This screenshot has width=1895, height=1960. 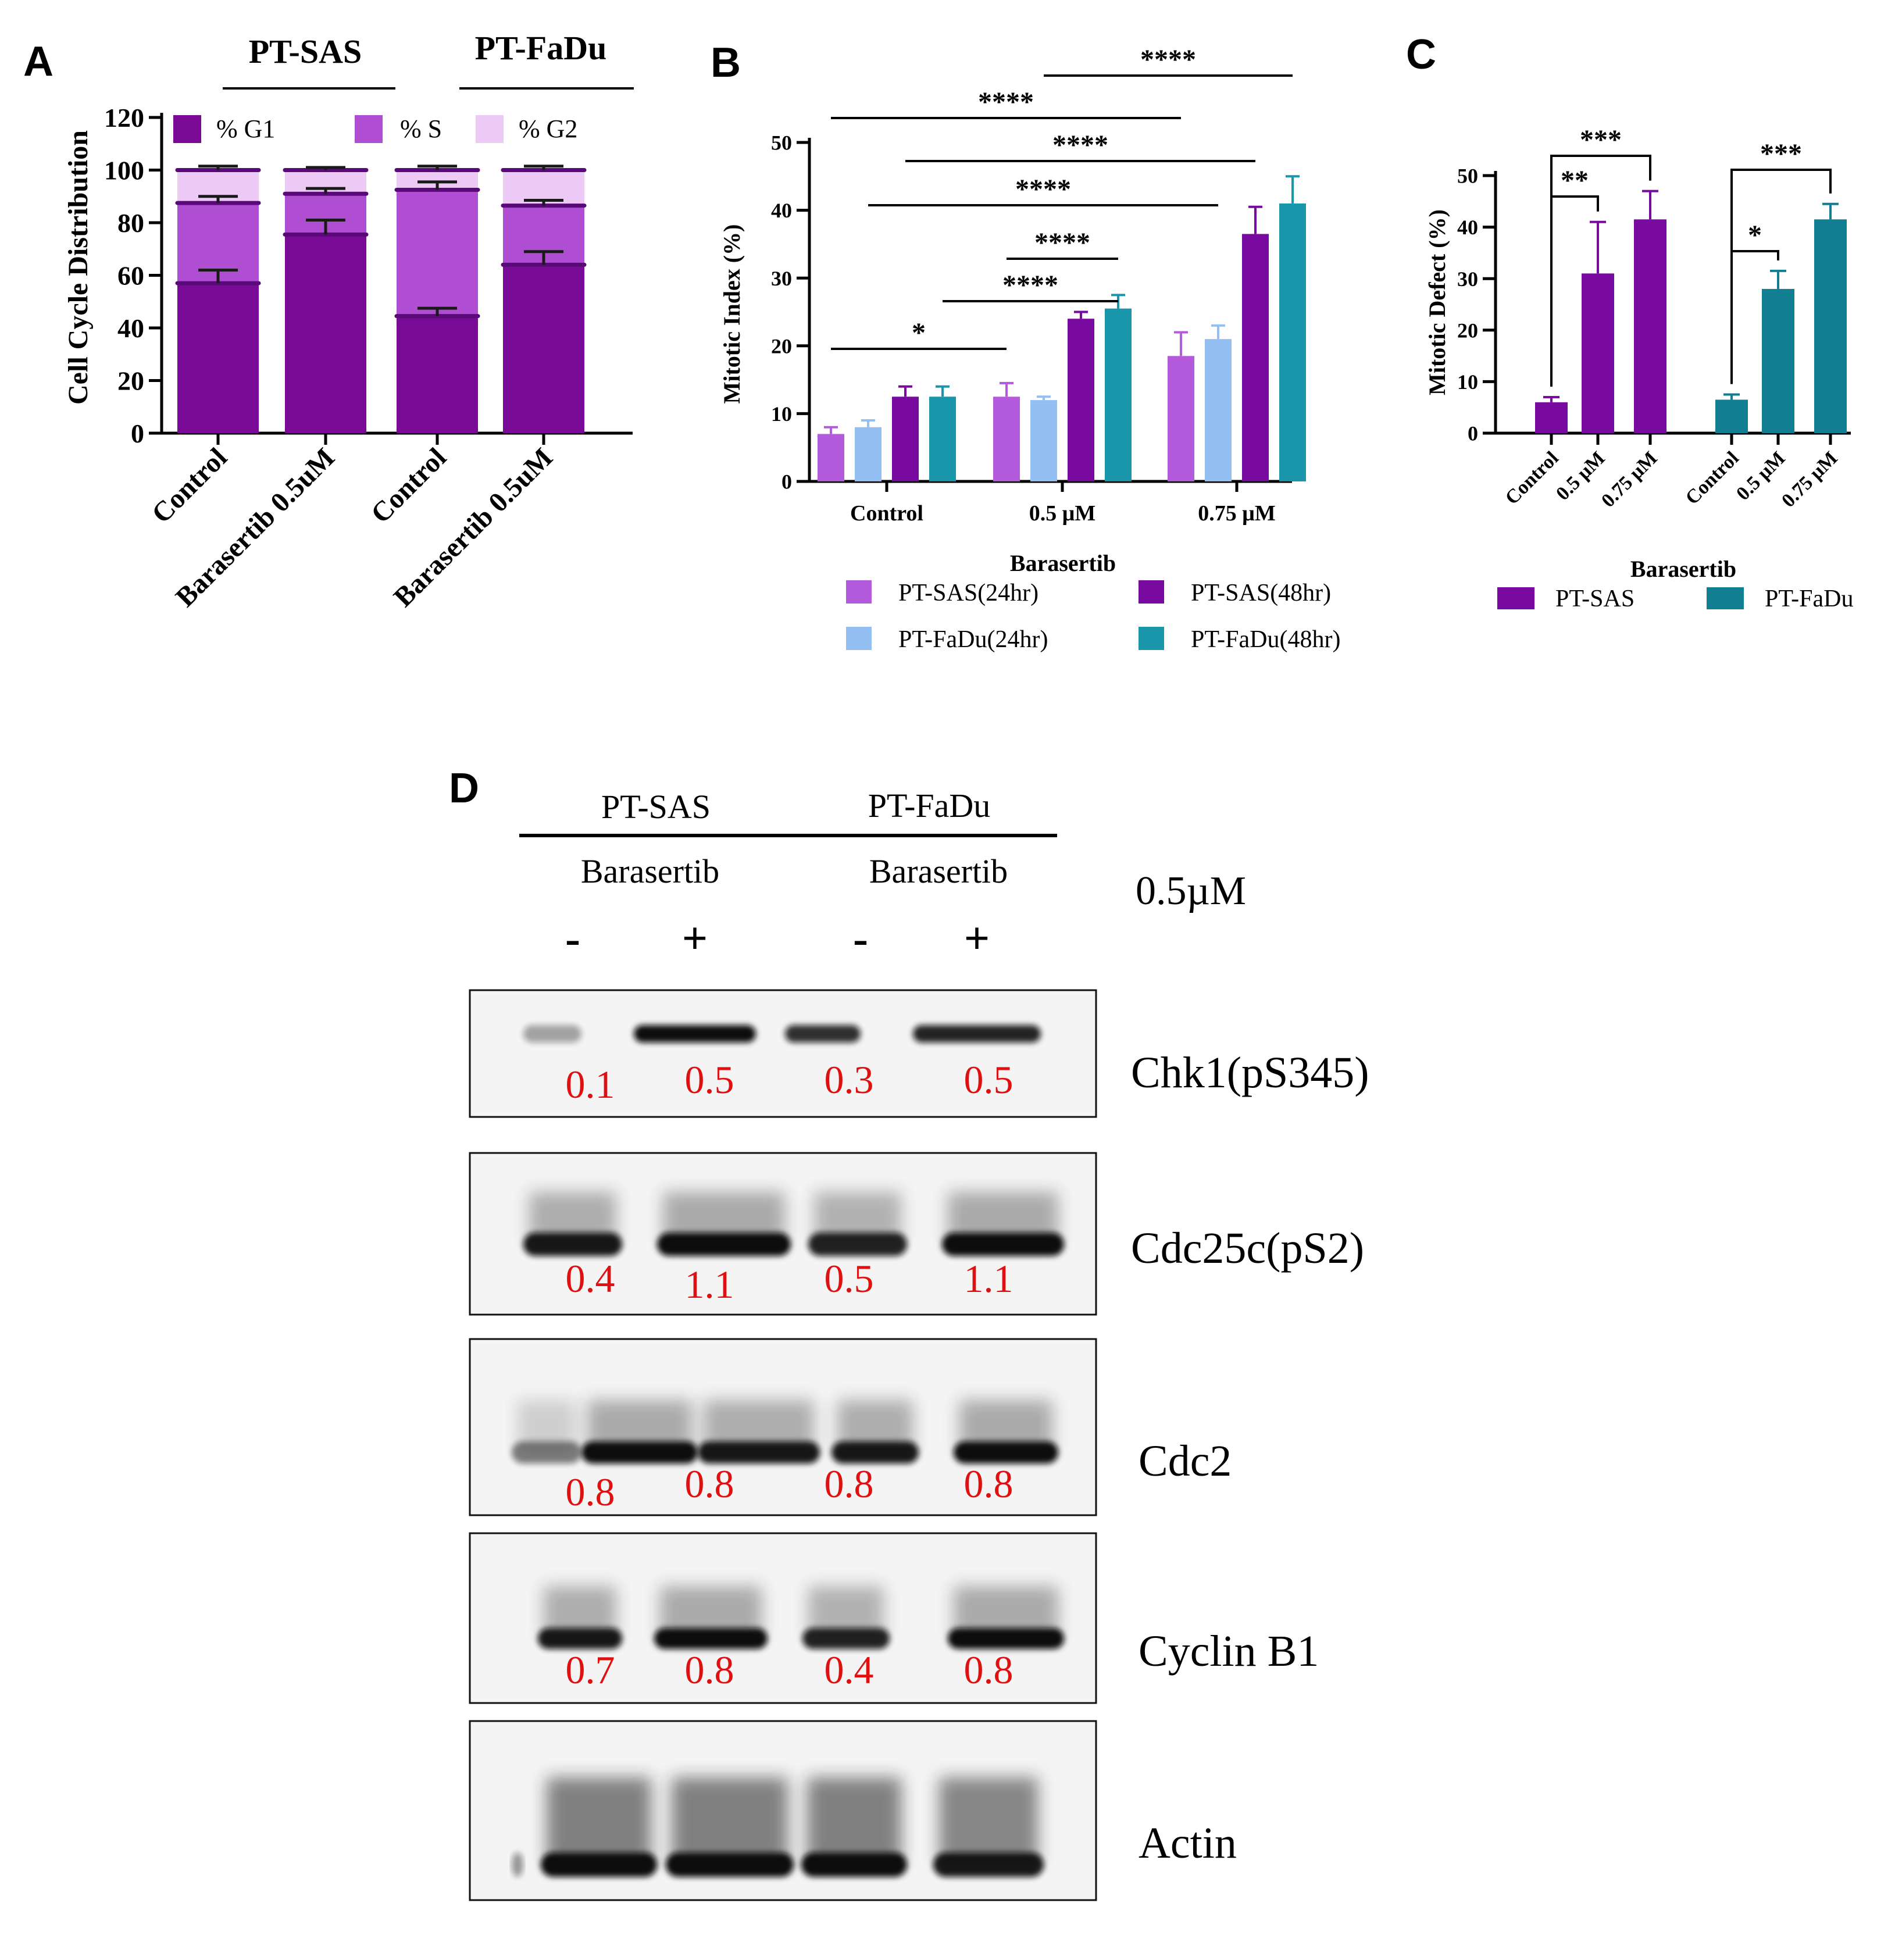 What do you see at coordinates (1473, 433) in the screenshot?
I see `c-y-tick-label: 0` at bounding box center [1473, 433].